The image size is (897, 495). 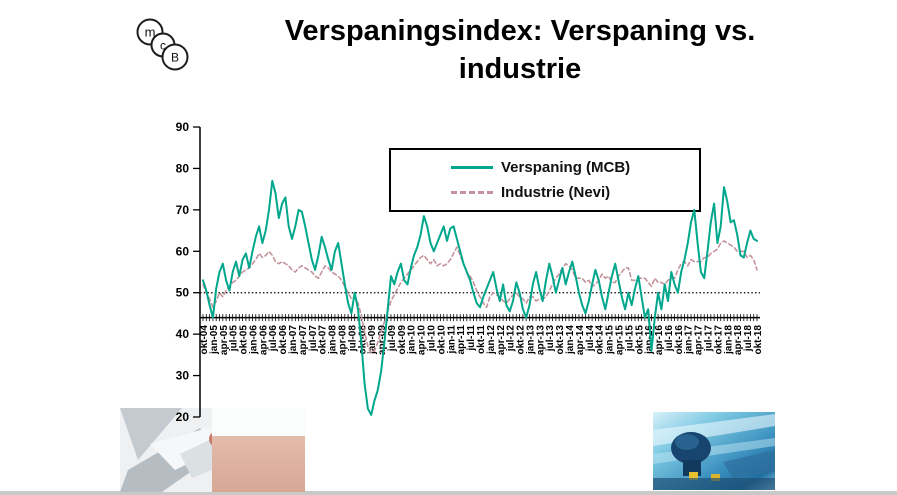 What do you see at coordinates (610, 340) in the screenshot?
I see `x-tick-label: jan-15` at bounding box center [610, 340].